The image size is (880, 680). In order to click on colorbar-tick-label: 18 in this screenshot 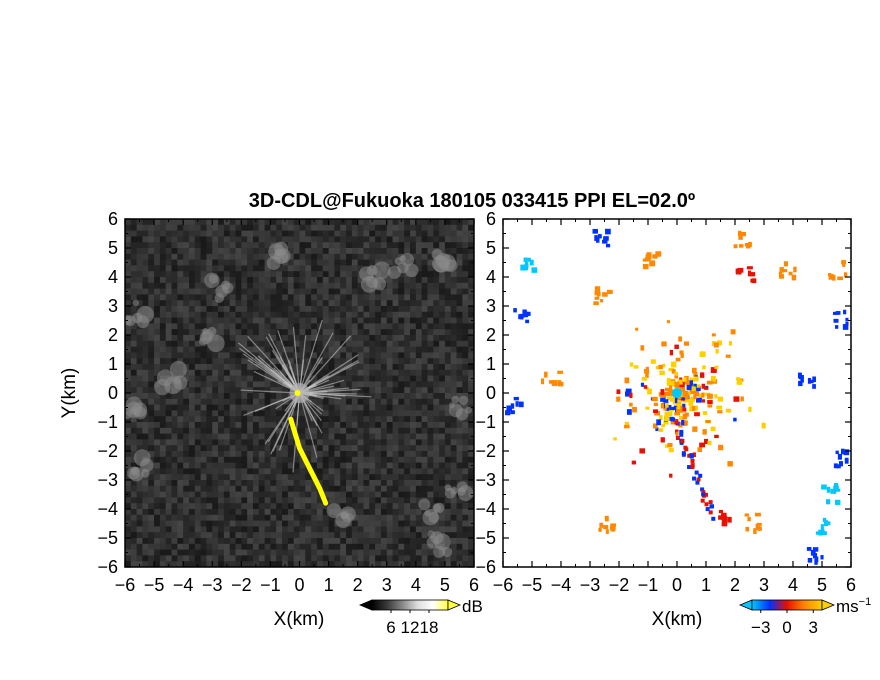, I will do `click(429, 627)`.